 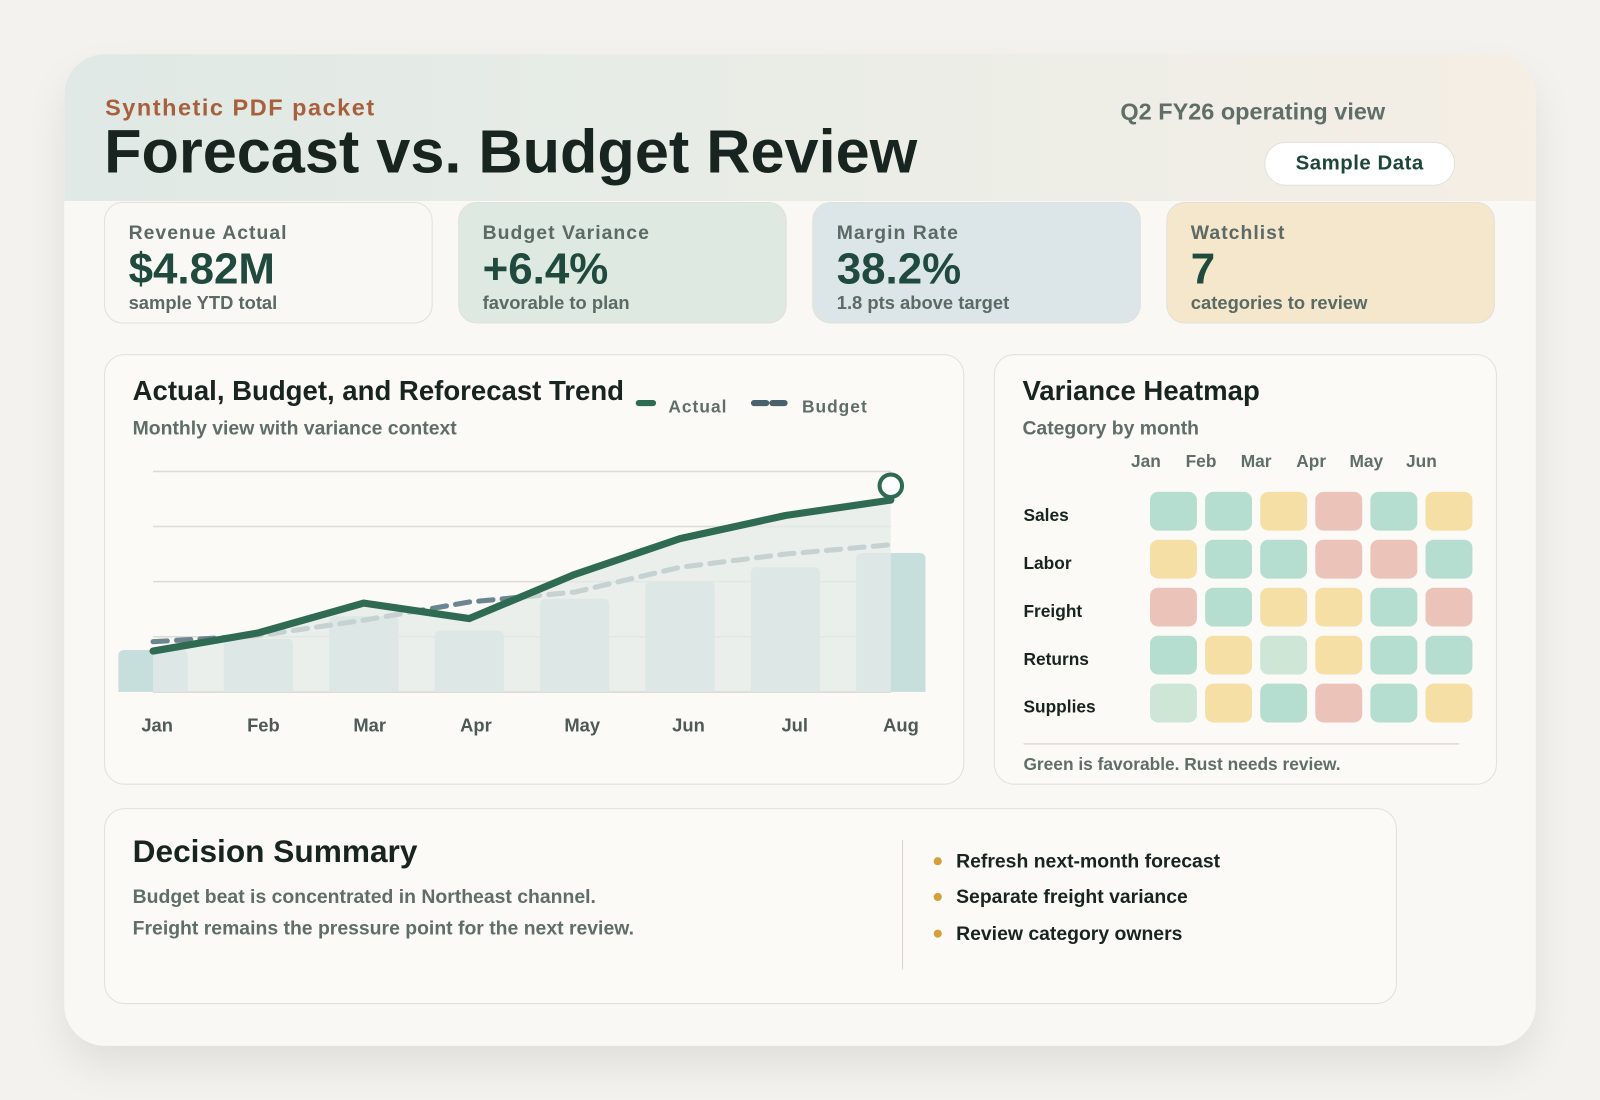 I want to click on chart-title: Variance Heatmap, so click(x=1140, y=390).